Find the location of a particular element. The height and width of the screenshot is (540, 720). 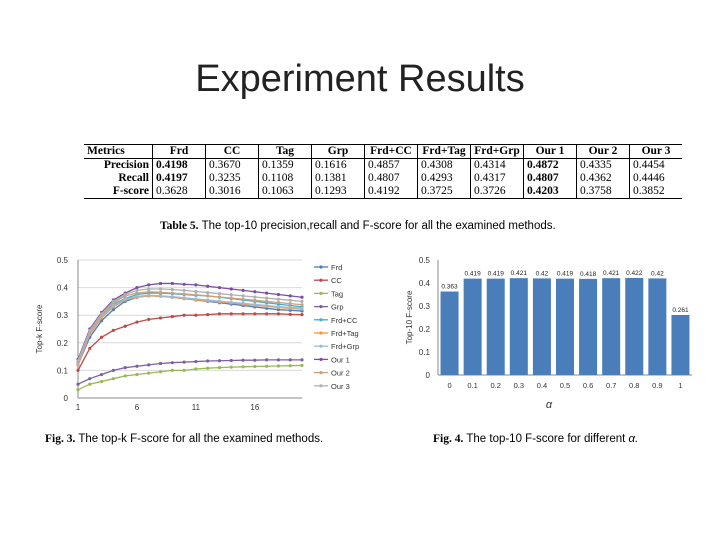

value-cell: 0.4192 is located at coordinates (391, 192).